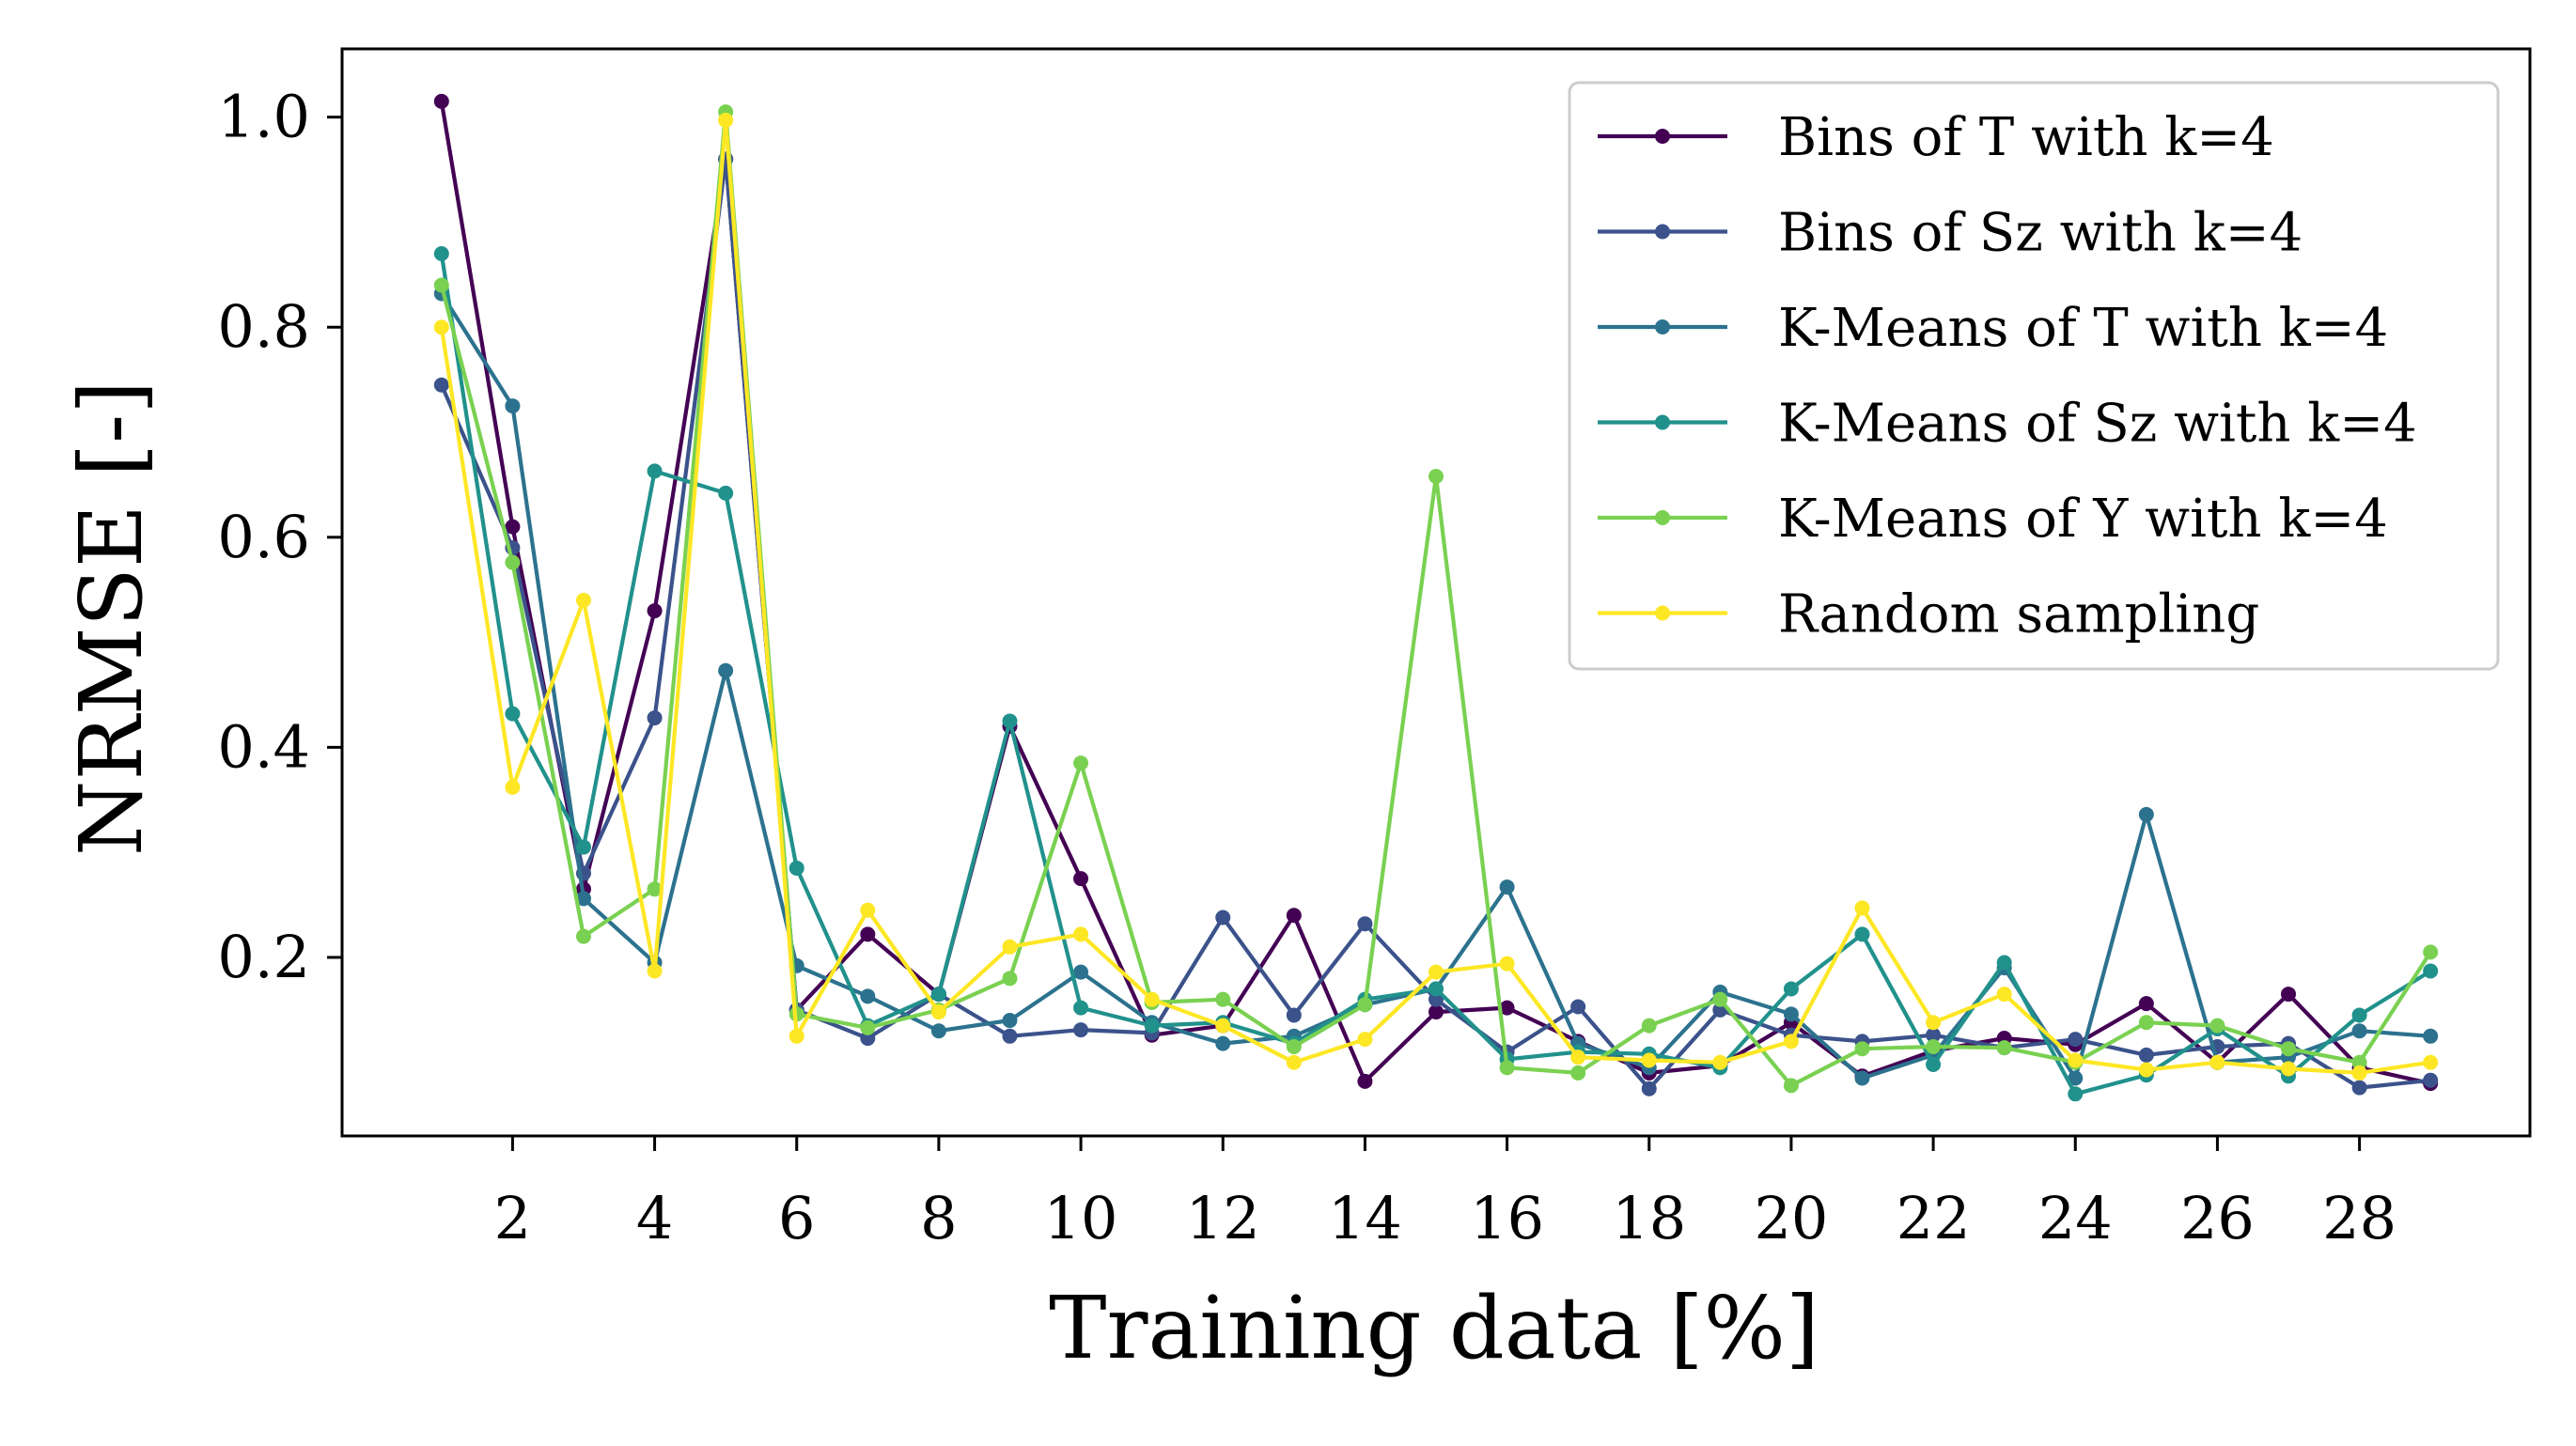  I want to click on x-tick-label: 22, so click(1934, 1218).